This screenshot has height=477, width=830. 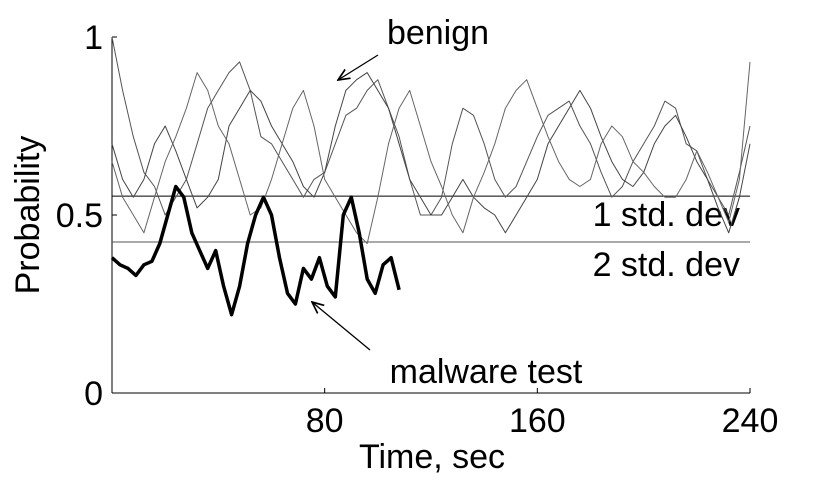 What do you see at coordinates (537, 421) in the screenshot?
I see `x-tick-label: 160` at bounding box center [537, 421].